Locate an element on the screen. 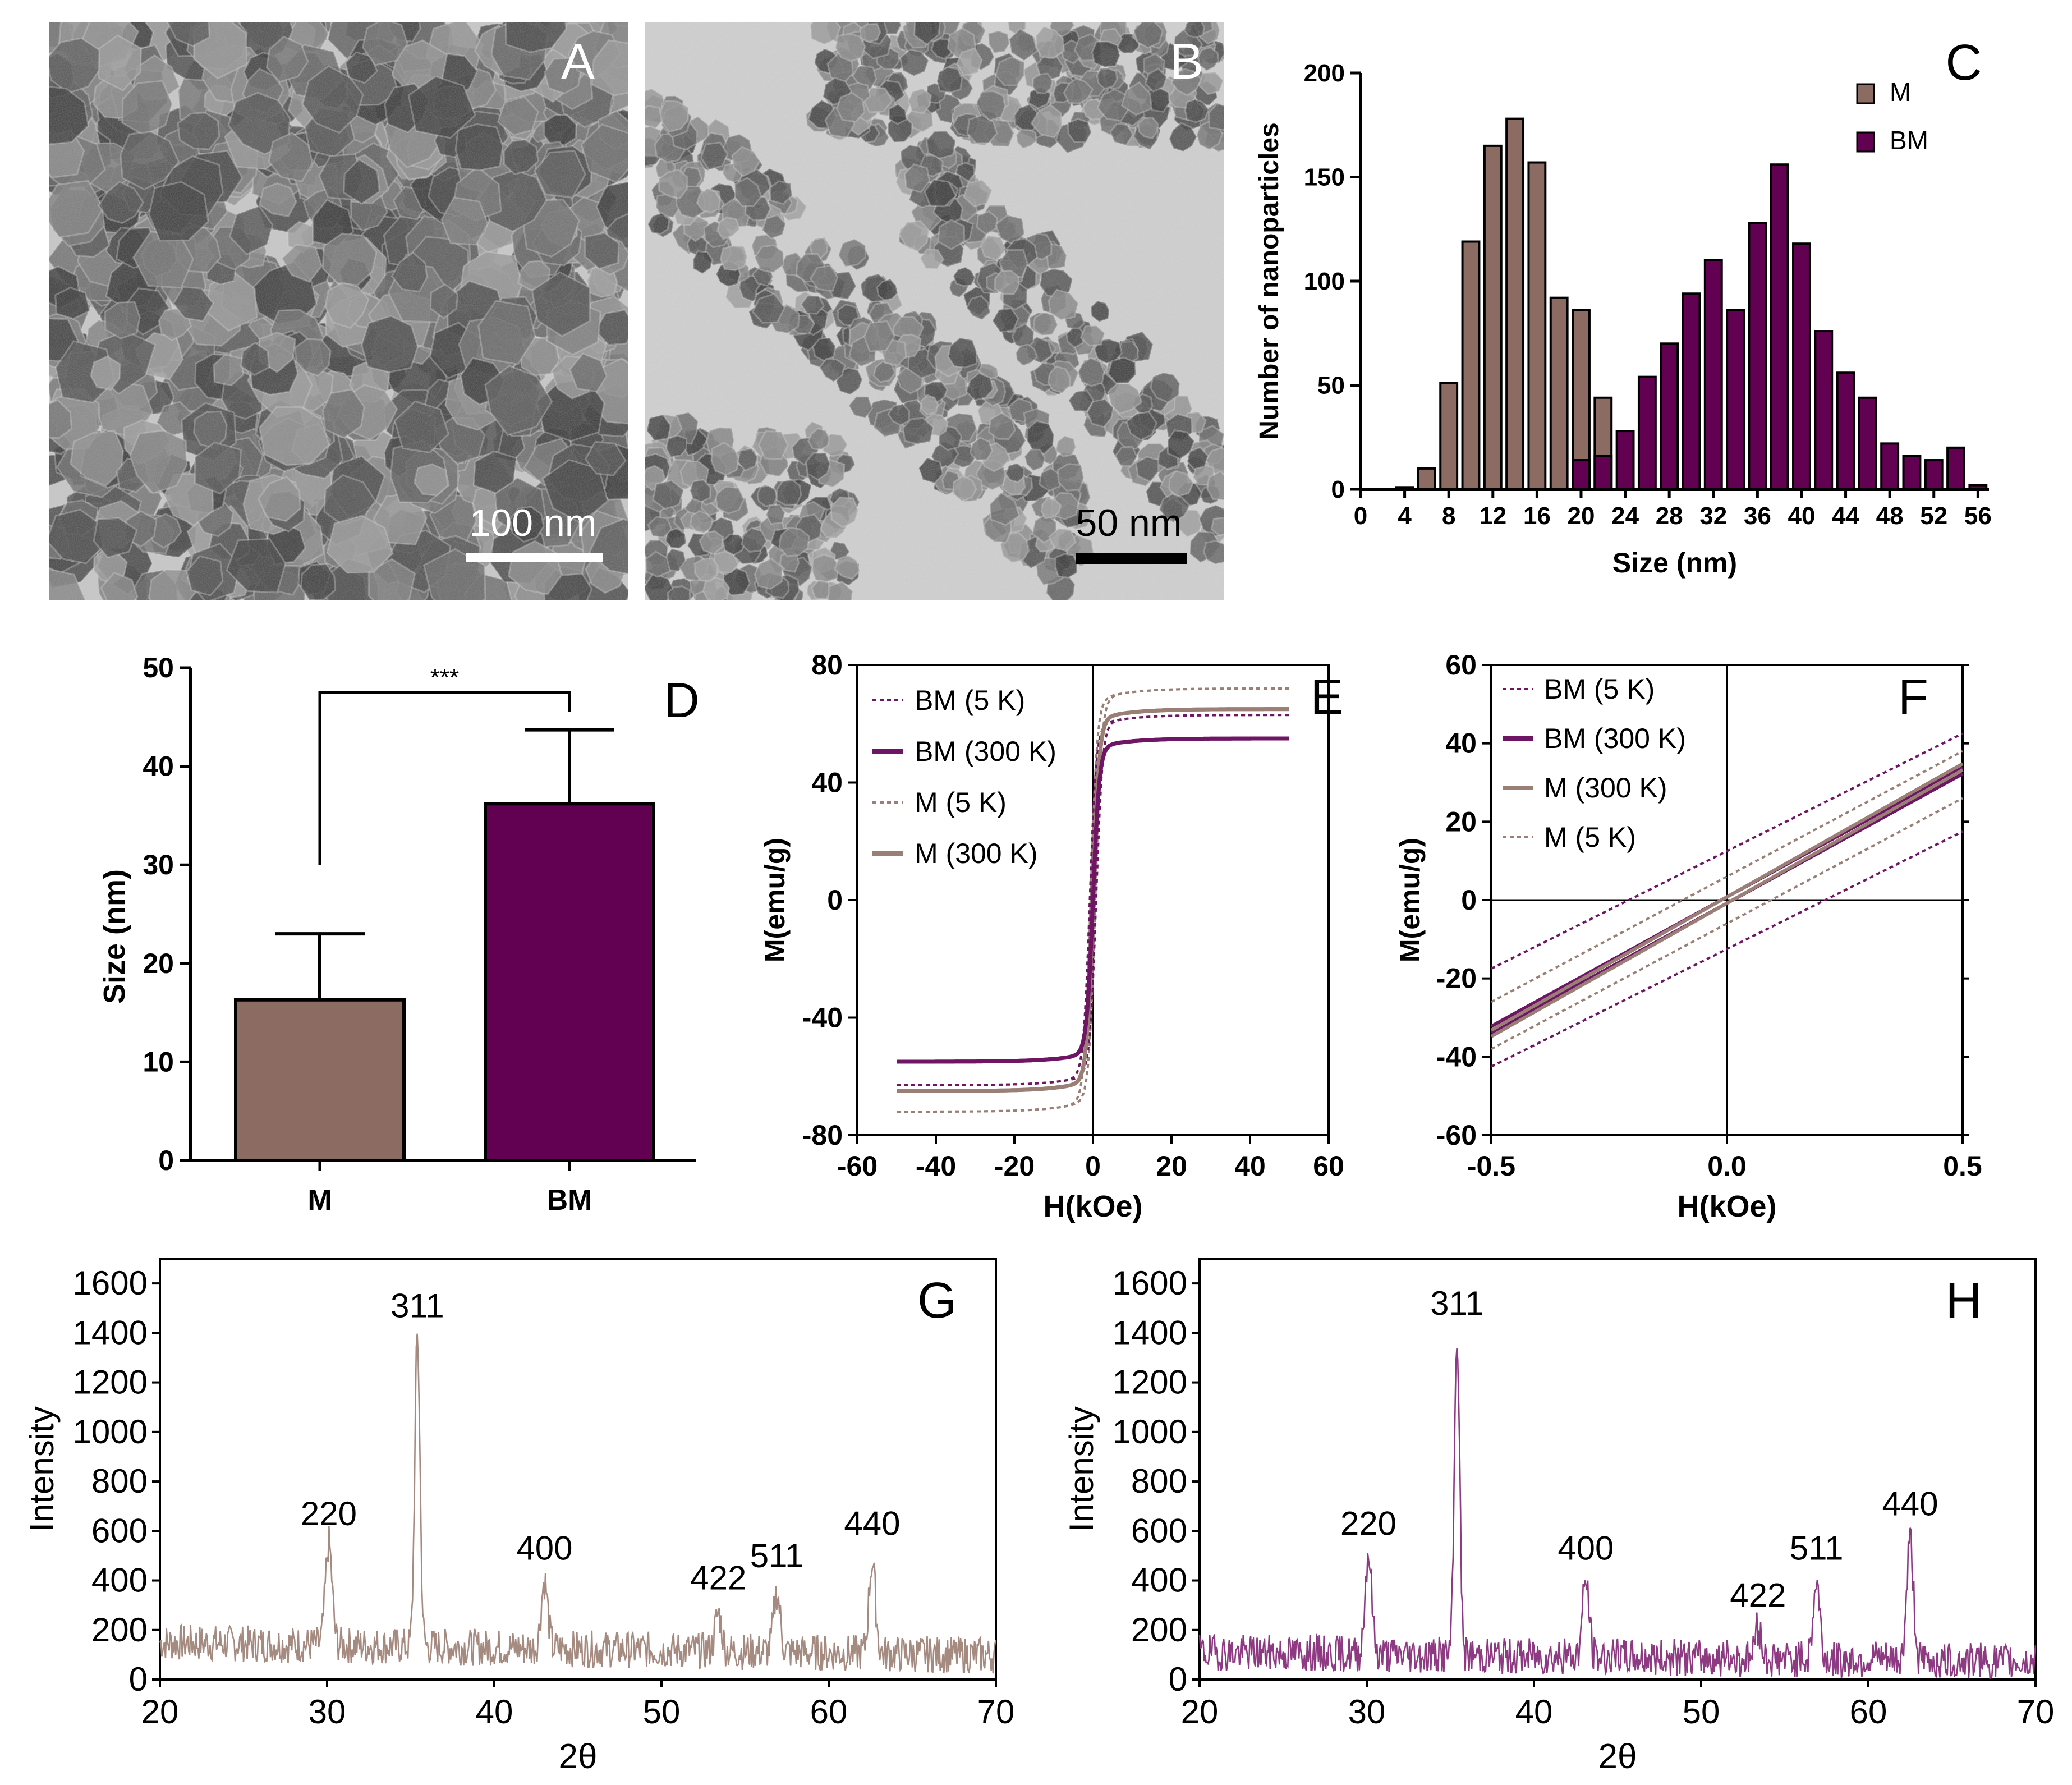 This screenshot has height=1785, width=2072. chartG-peak-label: 511 is located at coordinates (777, 1556).